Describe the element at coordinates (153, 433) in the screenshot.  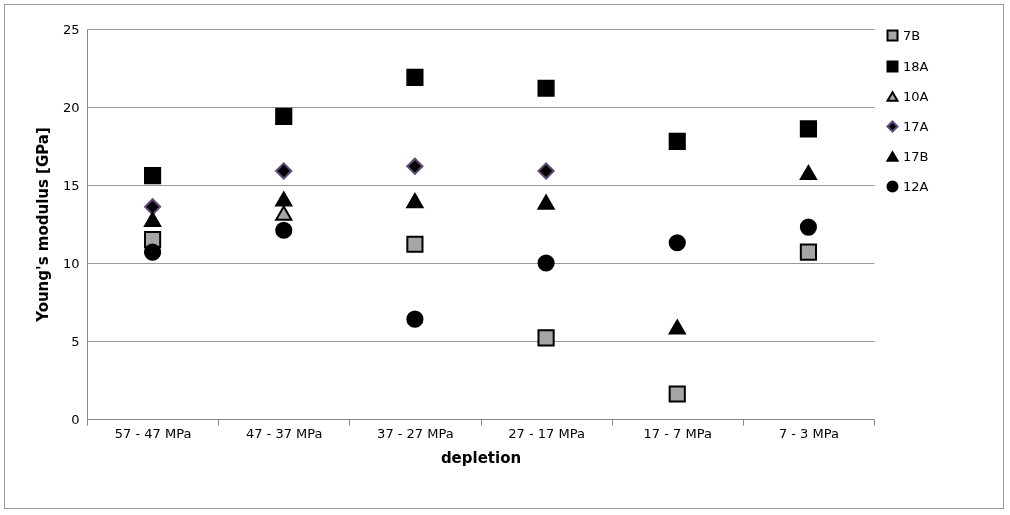
I see `x-tick-label: 57 - 47 MPa` at that location.